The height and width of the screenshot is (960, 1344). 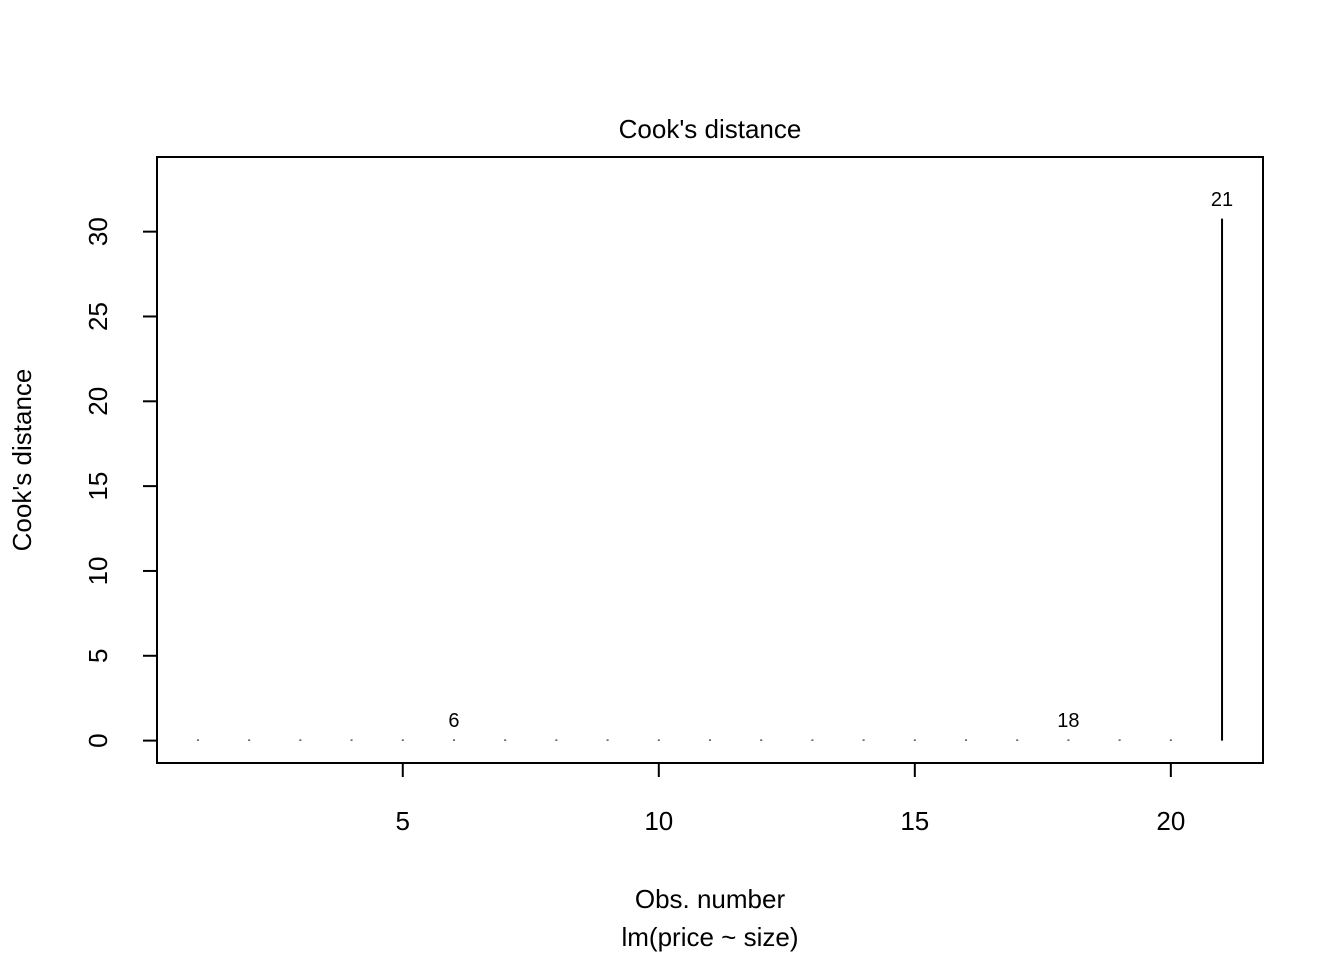 I want to click on x-tick-label: 5, so click(x=403, y=821).